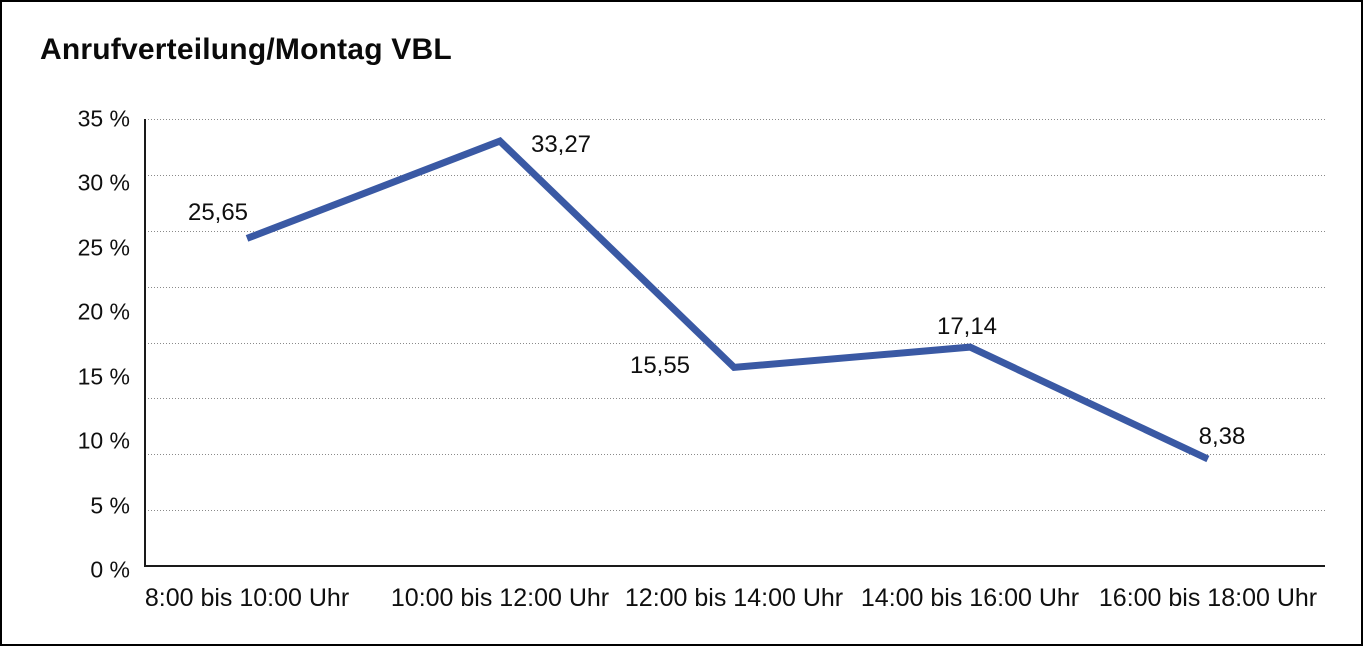 The image size is (1363, 646). Describe the element at coordinates (970, 598) in the screenshot. I see `x-axis-category-label: 14:00 bis 16:00 Uhr` at that location.